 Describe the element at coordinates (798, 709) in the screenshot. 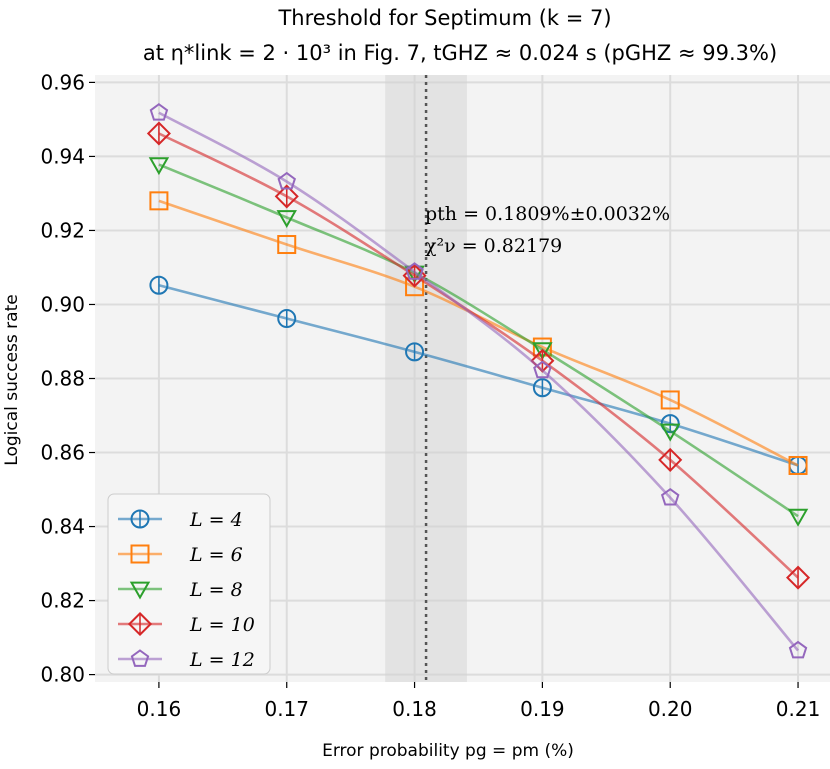

I see `x-tick-label: 0.21` at that location.